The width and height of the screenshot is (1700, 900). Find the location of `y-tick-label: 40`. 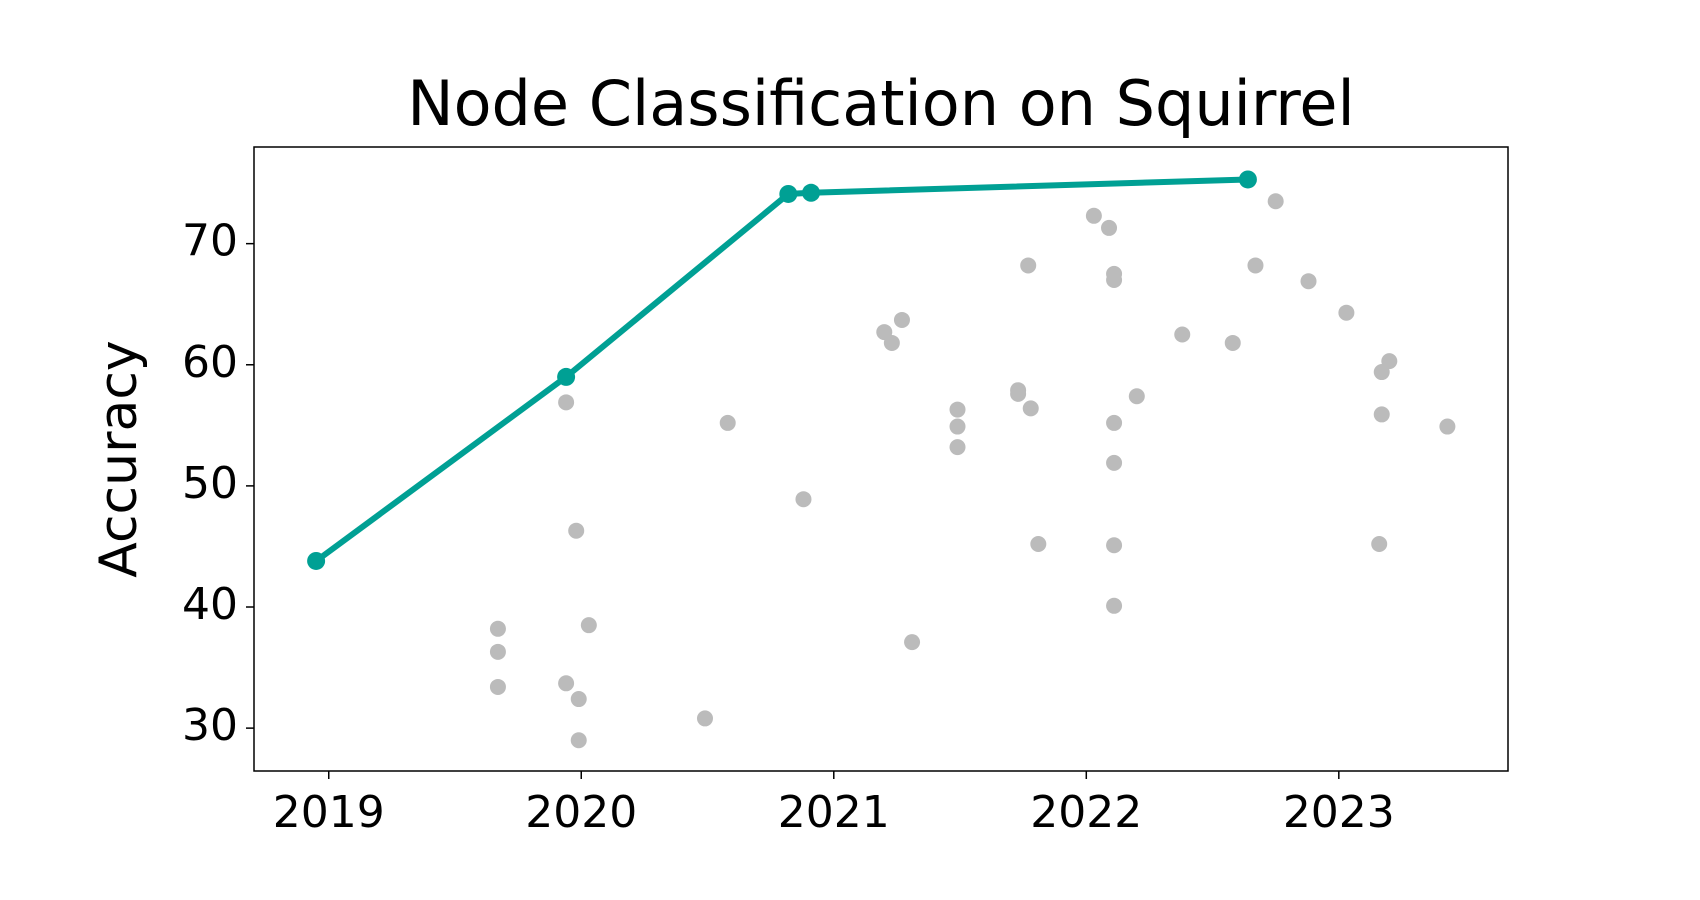

y-tick-label: 40 is located at coordinates (210, 604).